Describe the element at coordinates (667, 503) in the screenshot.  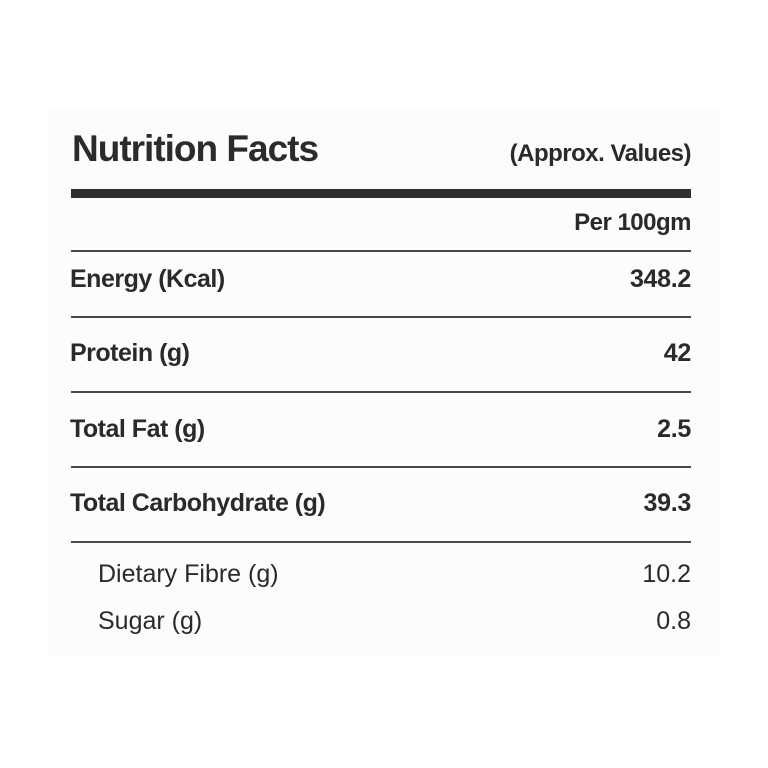
I see `total-carbohydrate-value: 39.3` at that location.